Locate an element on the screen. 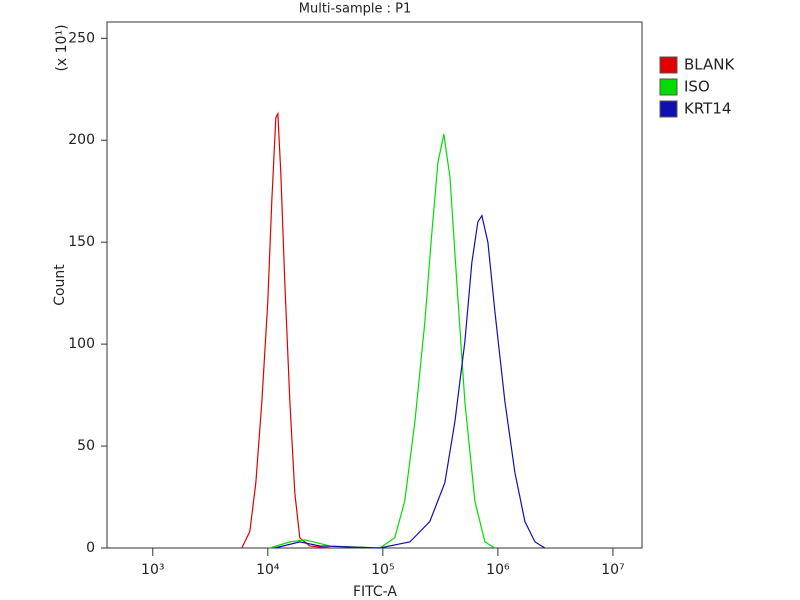  y-tick-label: 250 is located at coordinates (81, 38).